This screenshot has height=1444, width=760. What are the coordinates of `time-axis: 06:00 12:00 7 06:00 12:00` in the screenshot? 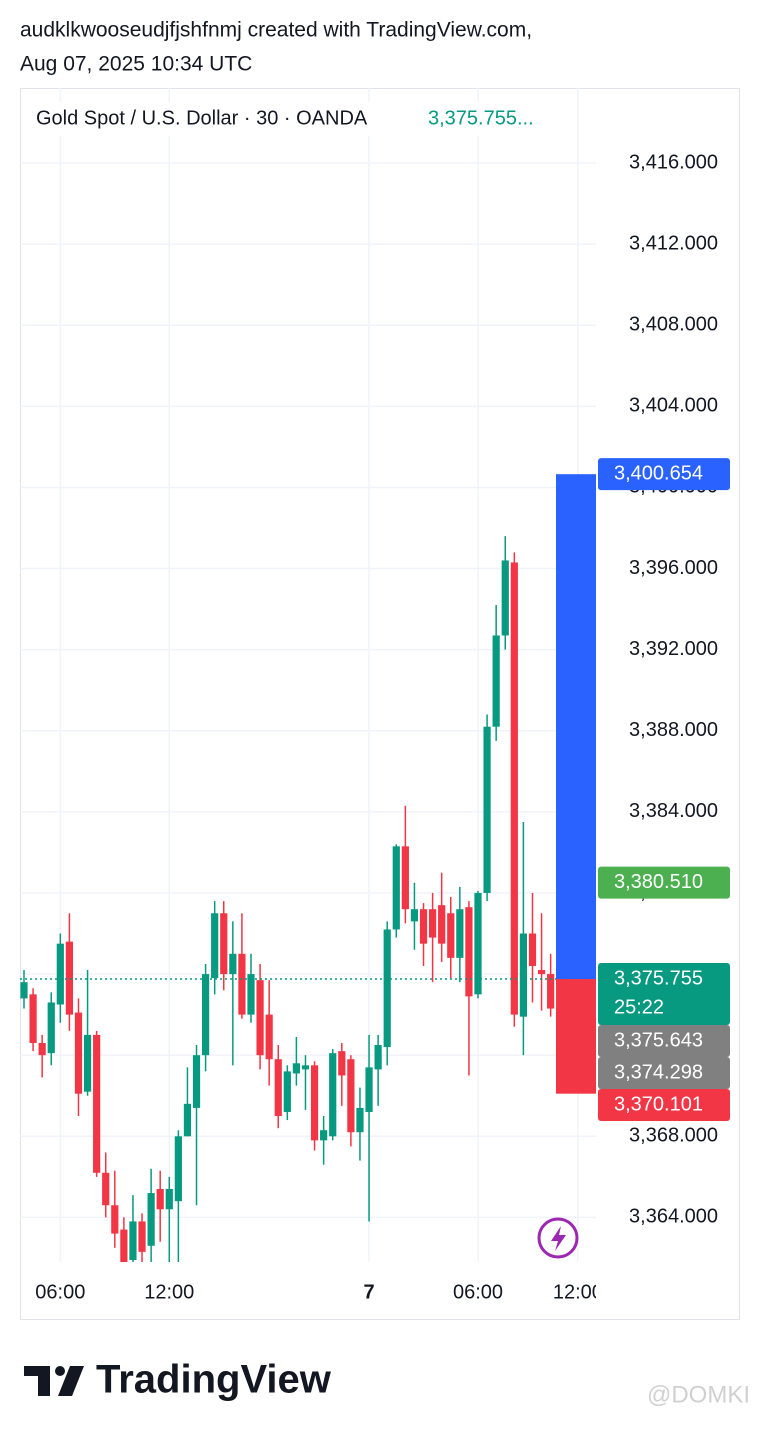 It's located at (319, 1292).